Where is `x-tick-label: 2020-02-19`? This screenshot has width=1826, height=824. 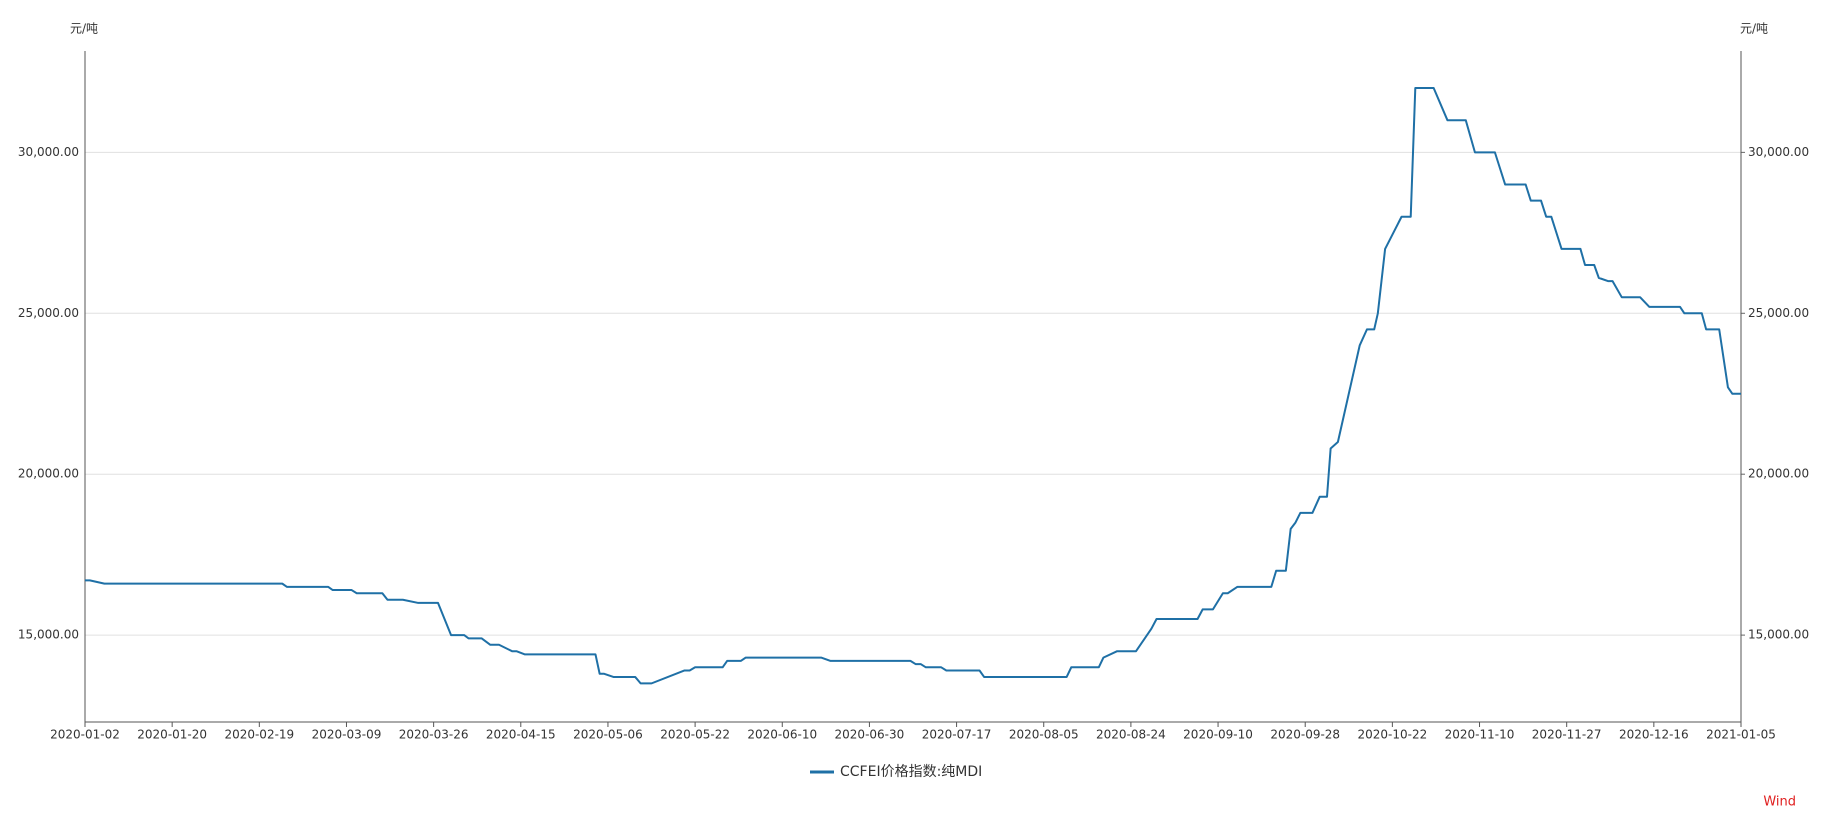
x-tick-label: 2020-02-19 is located at coordinates (259, 735).